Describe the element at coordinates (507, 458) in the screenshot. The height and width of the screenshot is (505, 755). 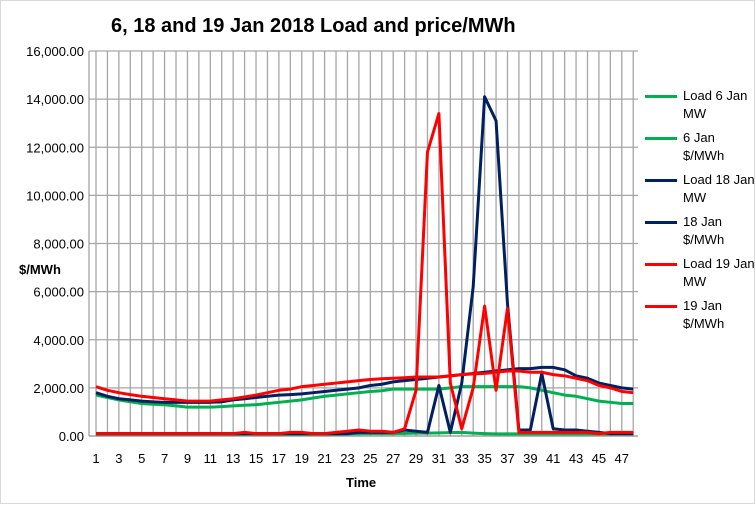
I see `x-tick-label: 37` at that location.